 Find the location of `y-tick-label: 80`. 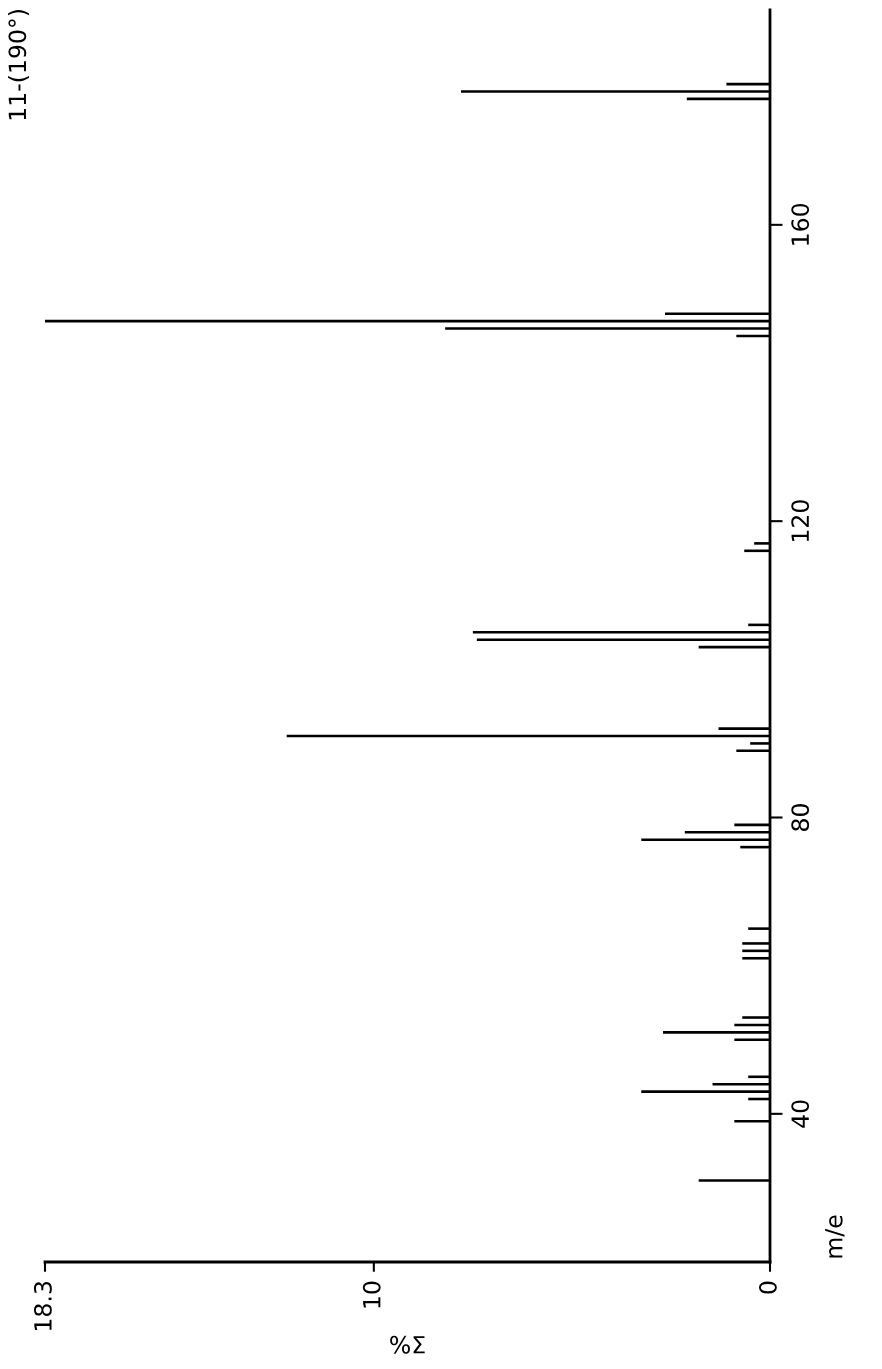

y-tick-label: 80 is located at coordinates (800, 817).